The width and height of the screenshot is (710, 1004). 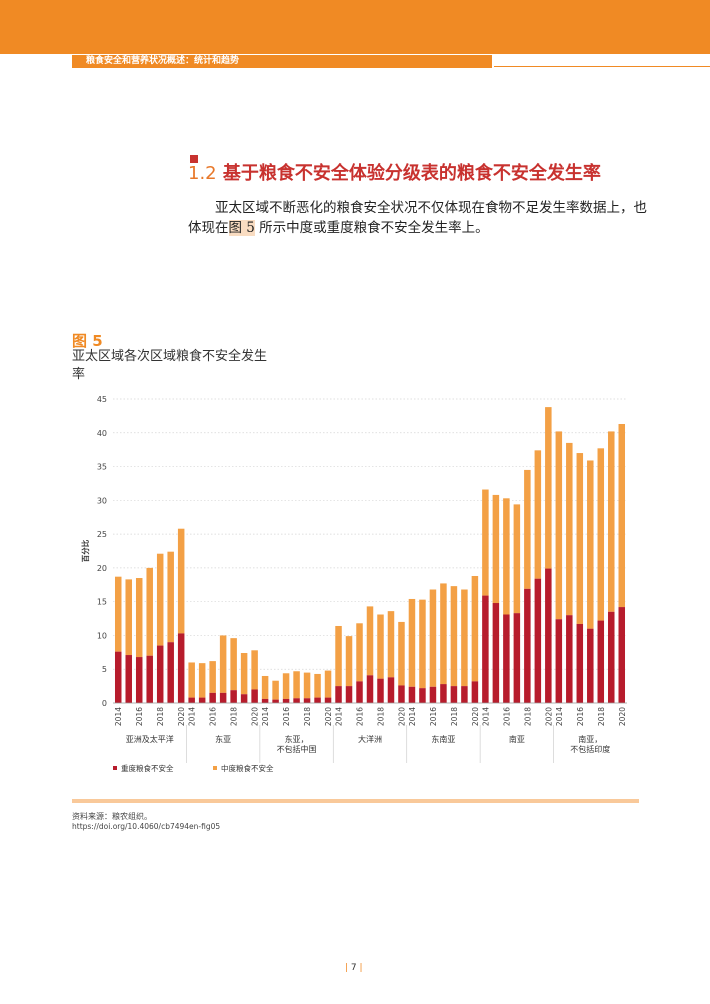 I want to click on figure-reference-link: 图 5, so click(x=241, y=228).